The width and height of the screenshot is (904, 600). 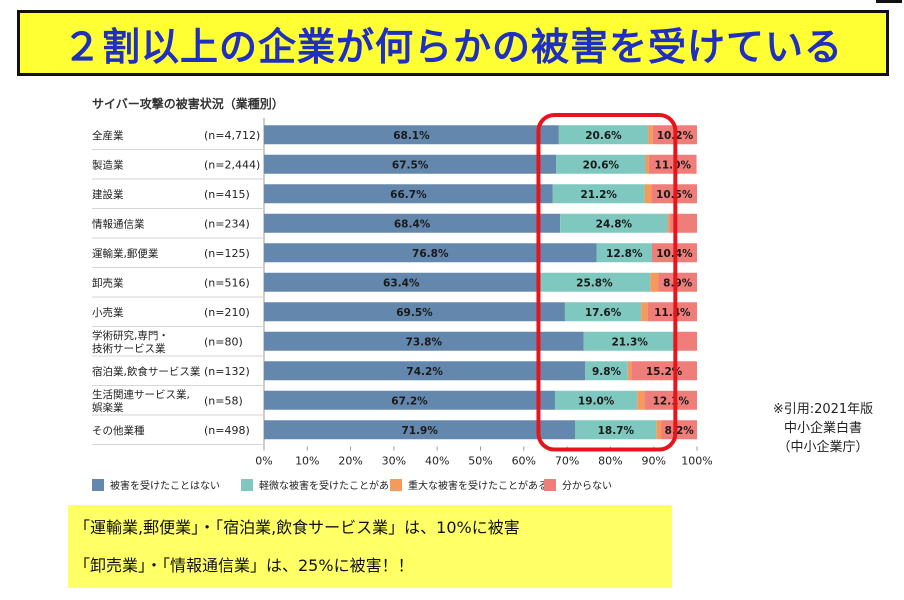 What do you see at coordinates (141, 394) in the screenshot?
I see `category-label: 生活関連サービス業,` at bounding box center [141, 394].